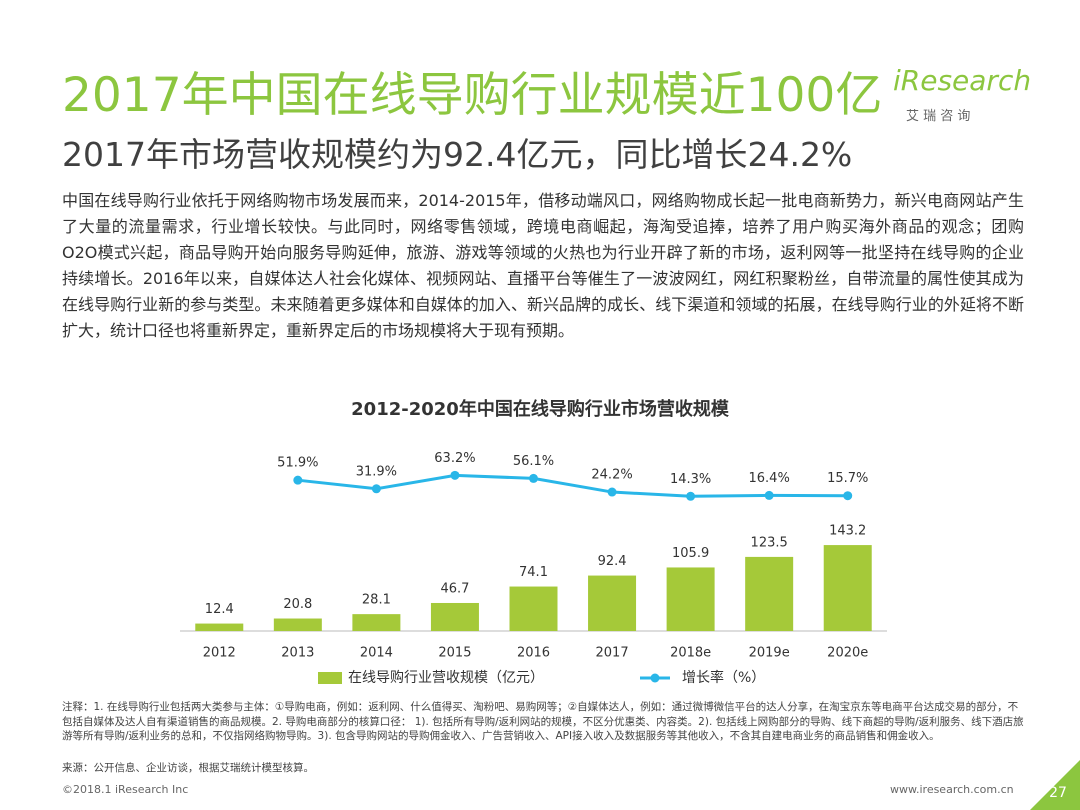 Image resolution: width=1080 pixels, height=810 pixels. I want to click on bar-label: 92.4, so click(612, 561).